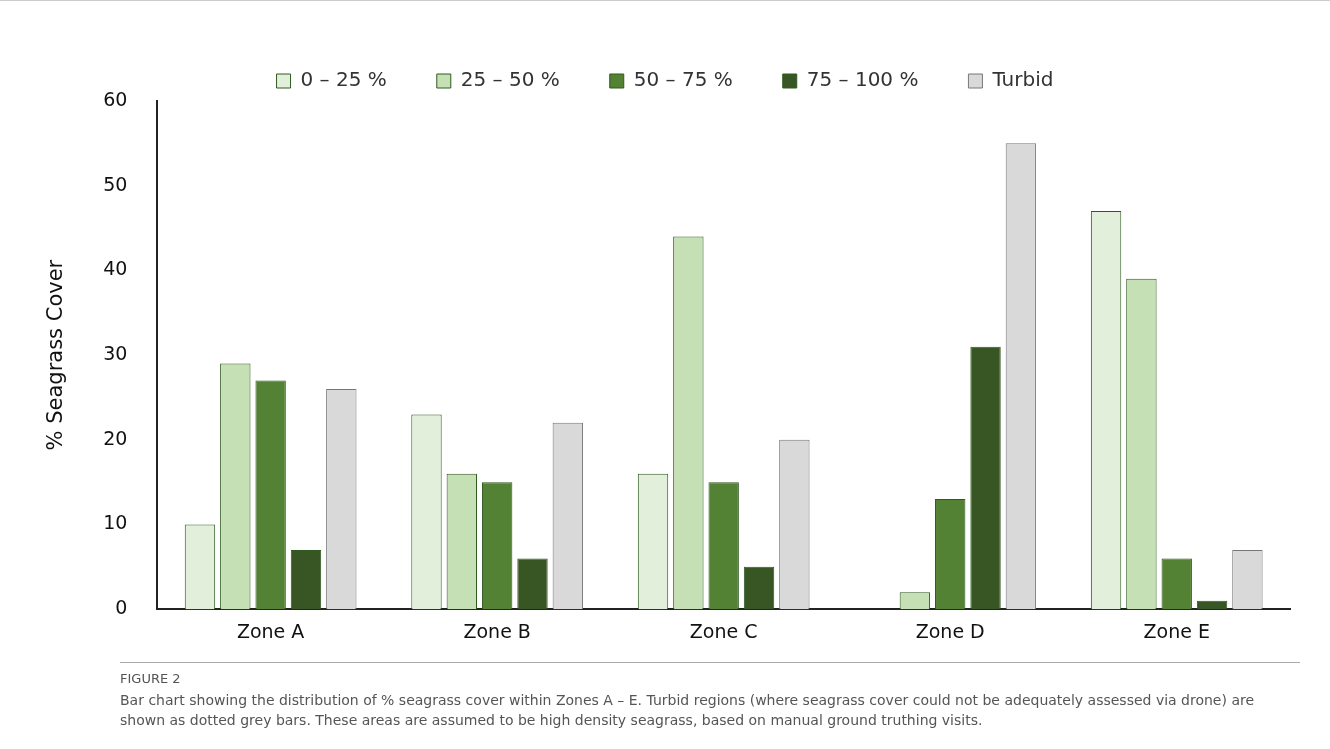 This screenshot has height=749, width=1330. What do you see at coordinates (710, 674) in the screenshot?
I see `caption: FIGURE 2` at bounding box center [710, 674].